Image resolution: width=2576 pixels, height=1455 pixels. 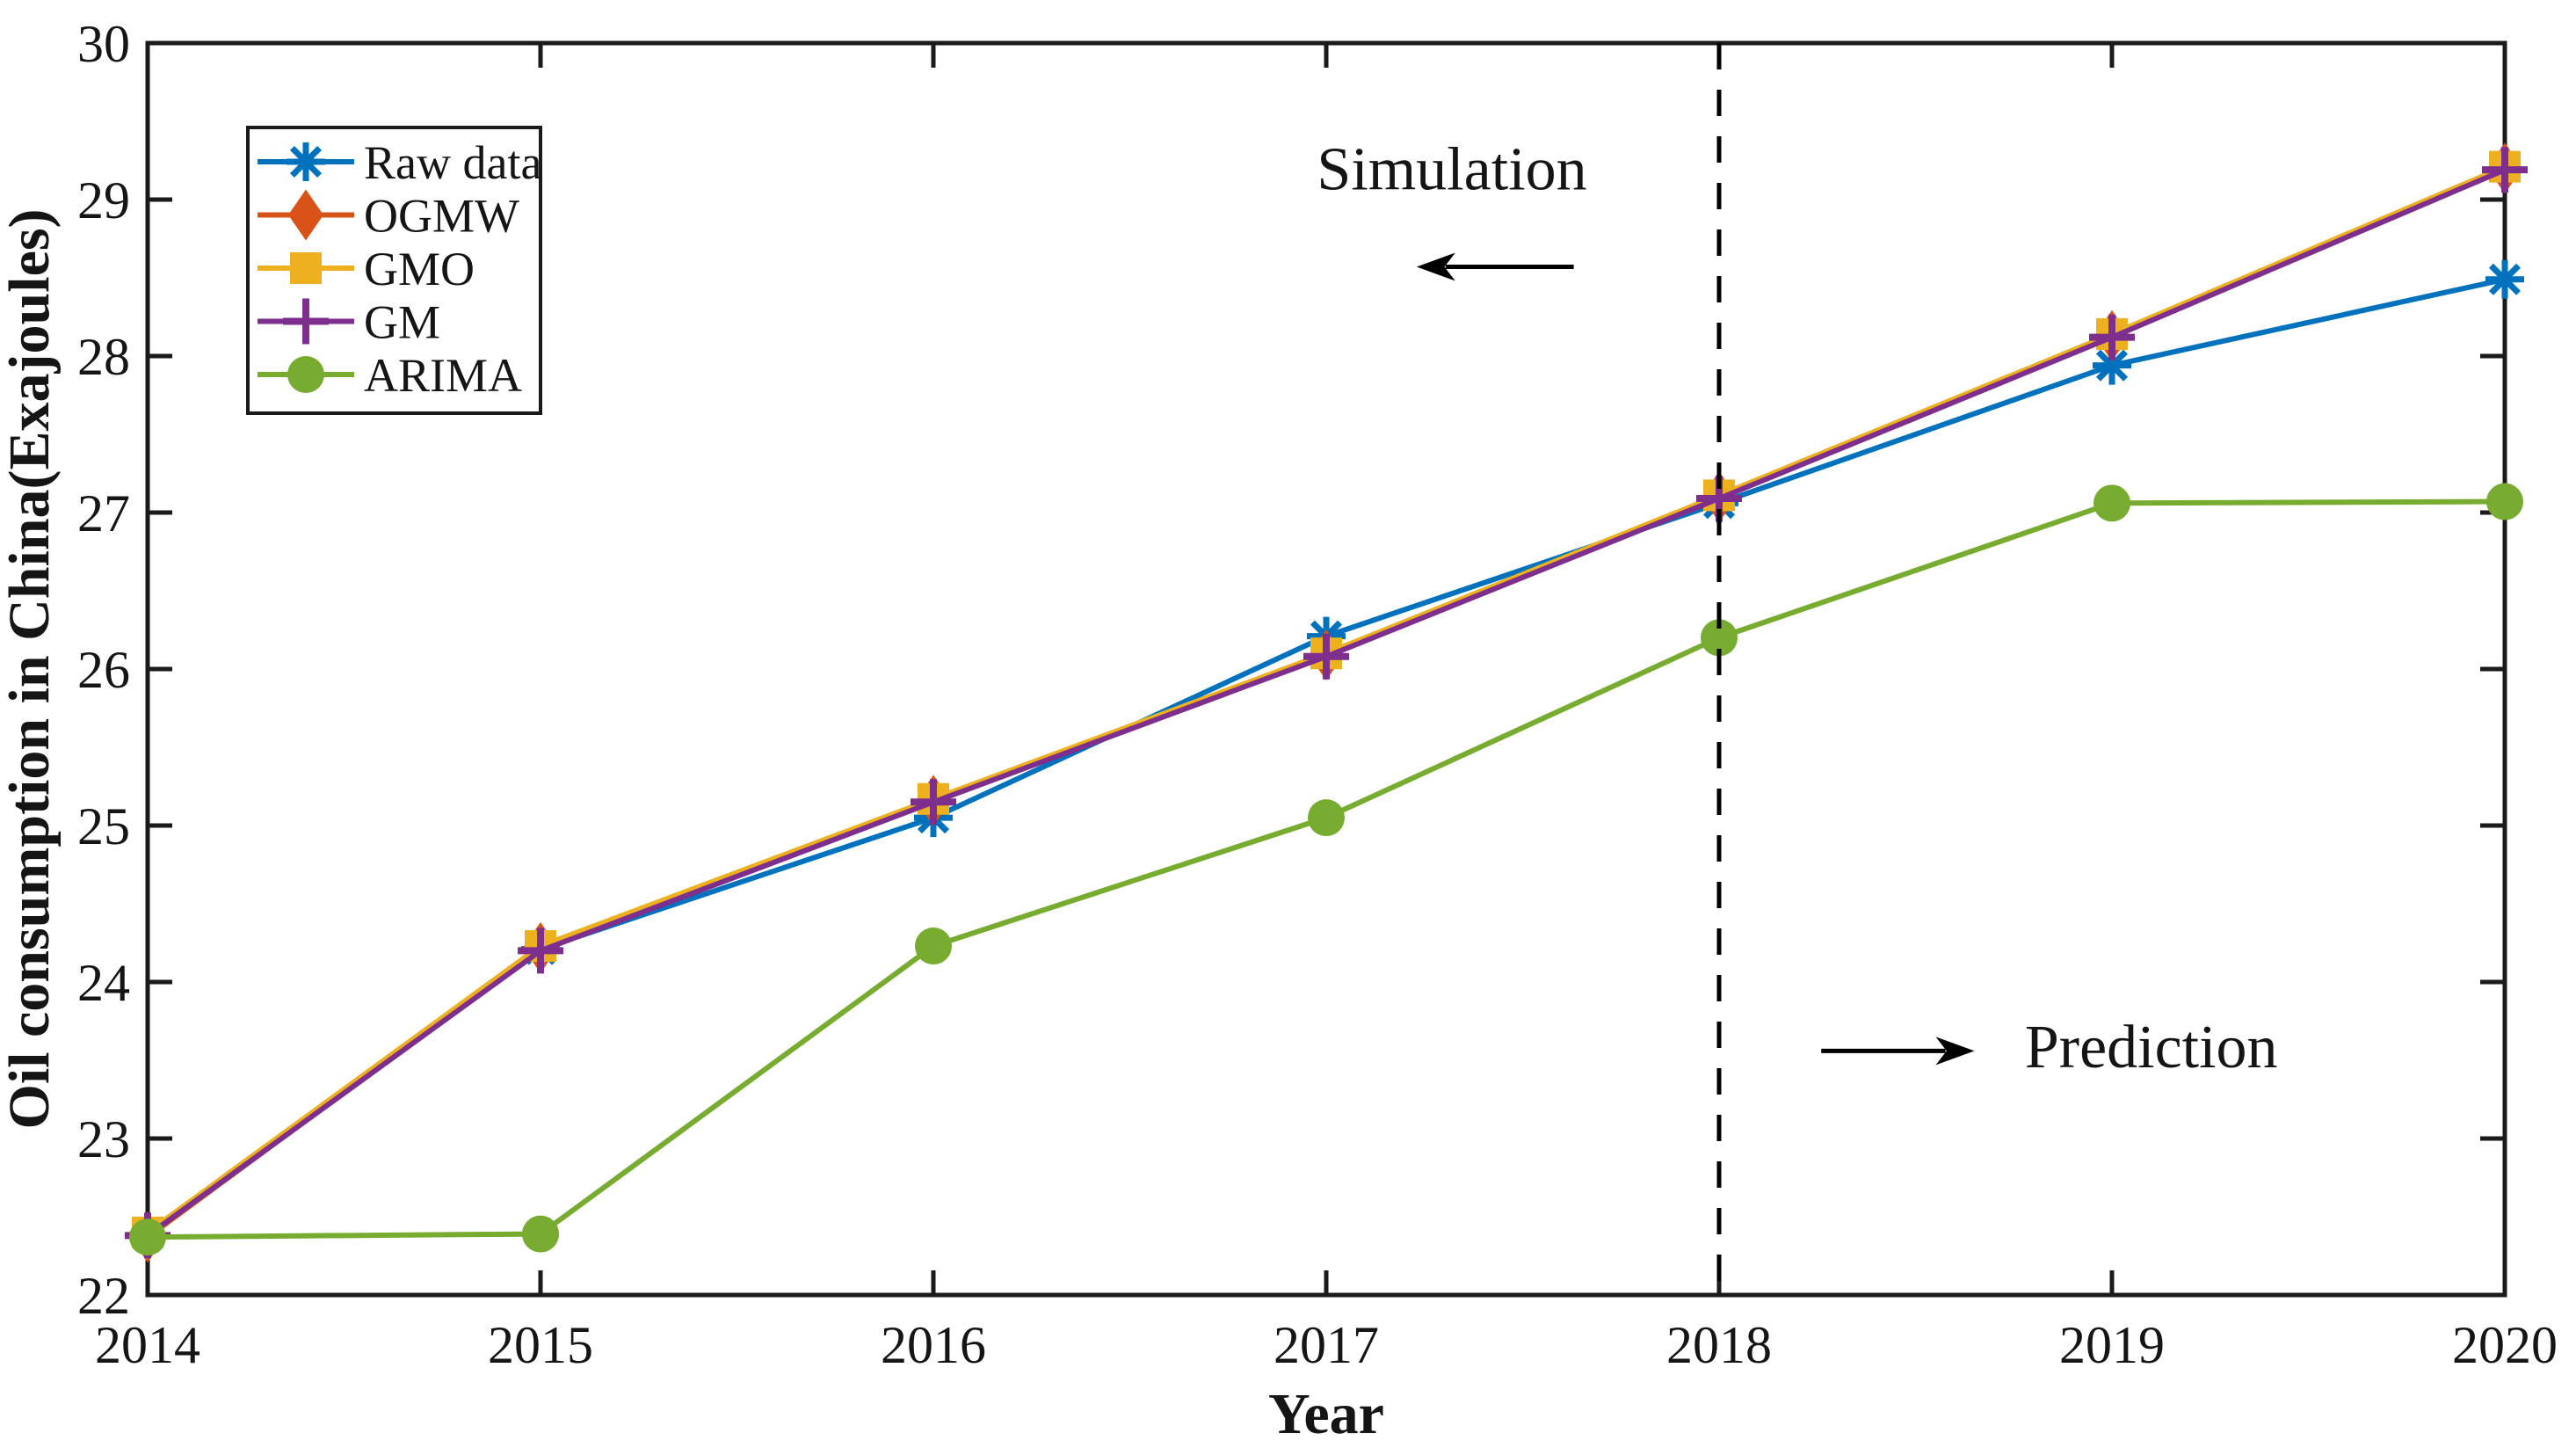 I want to click on y-tick-label: 30, so click(x=103, y=44).